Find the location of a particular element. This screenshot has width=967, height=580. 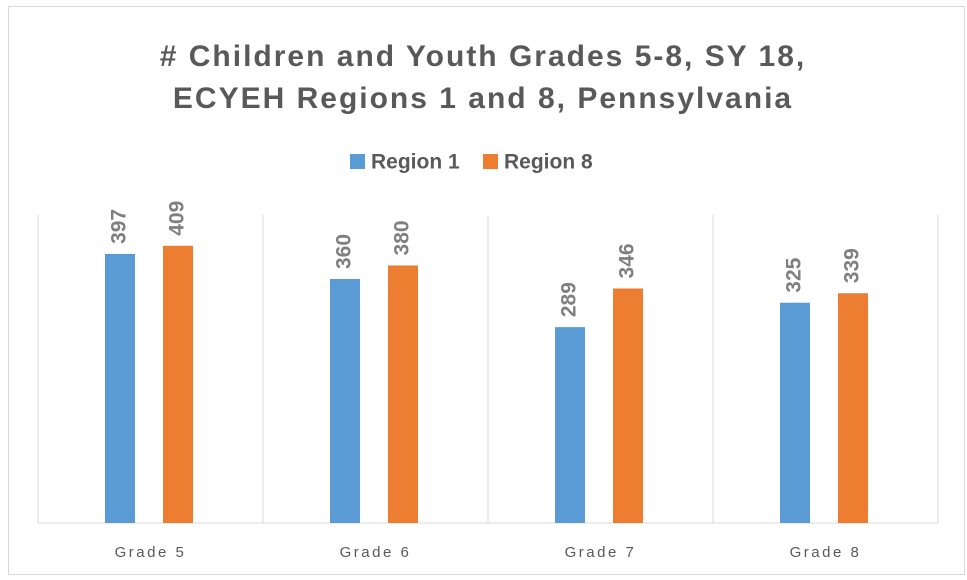

data-label: 380 is located at coordinates (402, 237).